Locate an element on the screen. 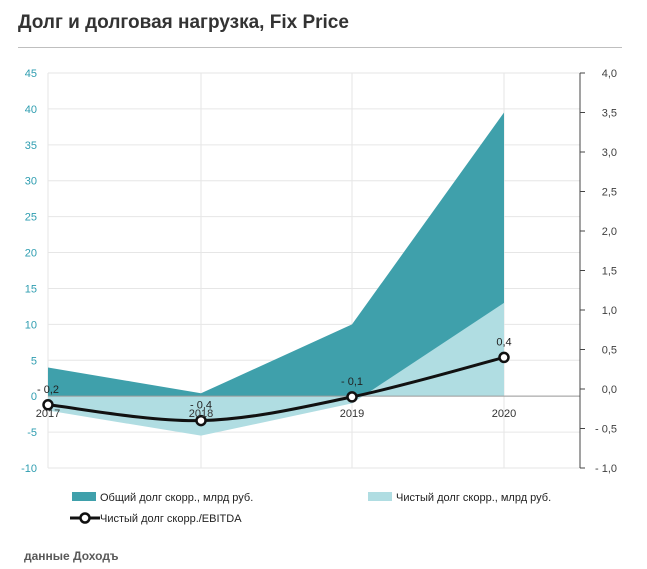 This screenshot has width=647, height=569. legend-label-ratio: Чистый долг скорр./EBITDA is located at coordinates (171, 519).